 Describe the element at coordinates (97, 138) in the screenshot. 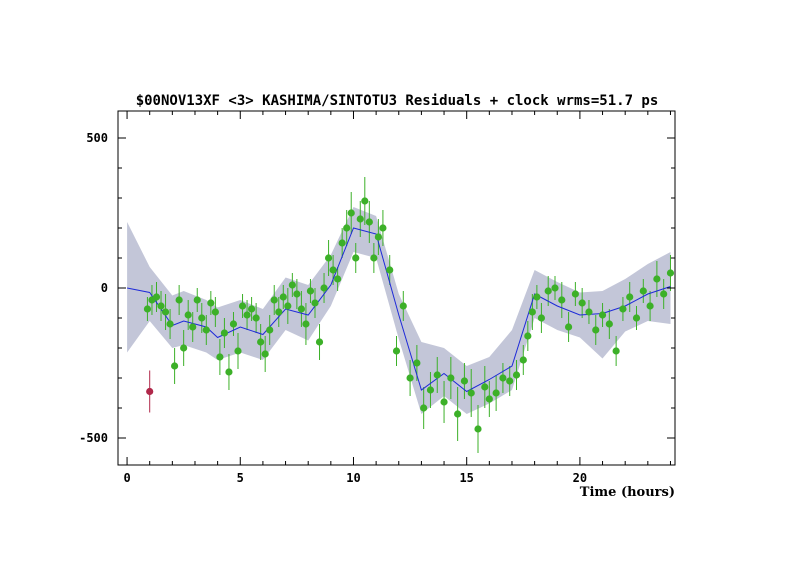

I see `y-tick-label: 500` at that location.